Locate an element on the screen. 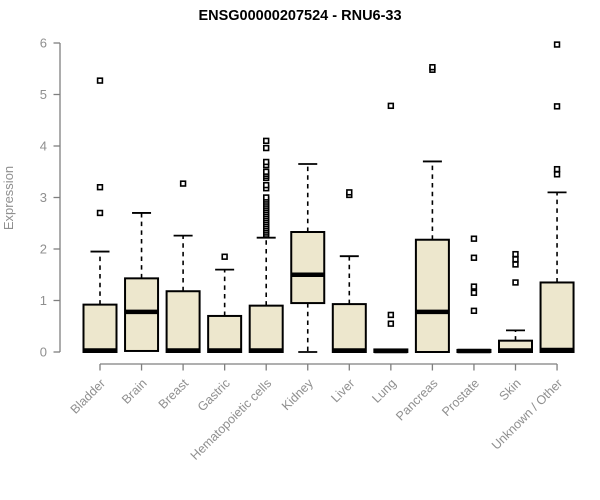 The width and height of the screenshot is (600, 500). box-bladder is located at coordinates (100, 215).